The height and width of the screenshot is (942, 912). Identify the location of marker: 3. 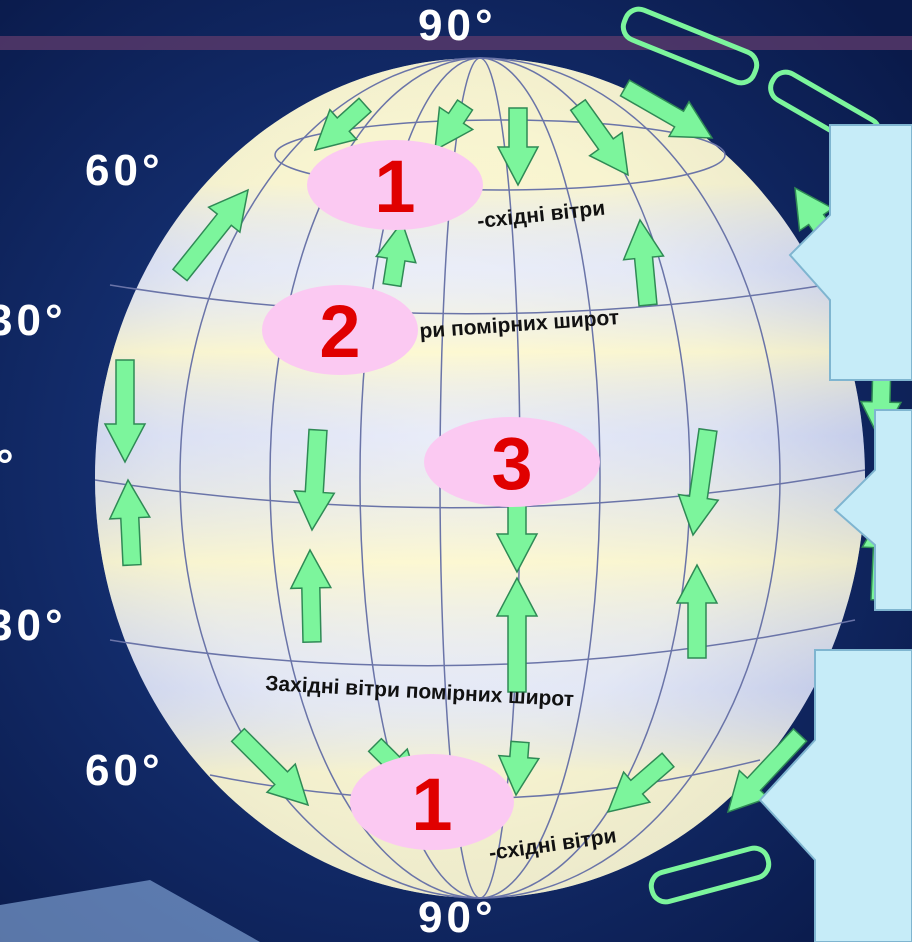
(512, 462).